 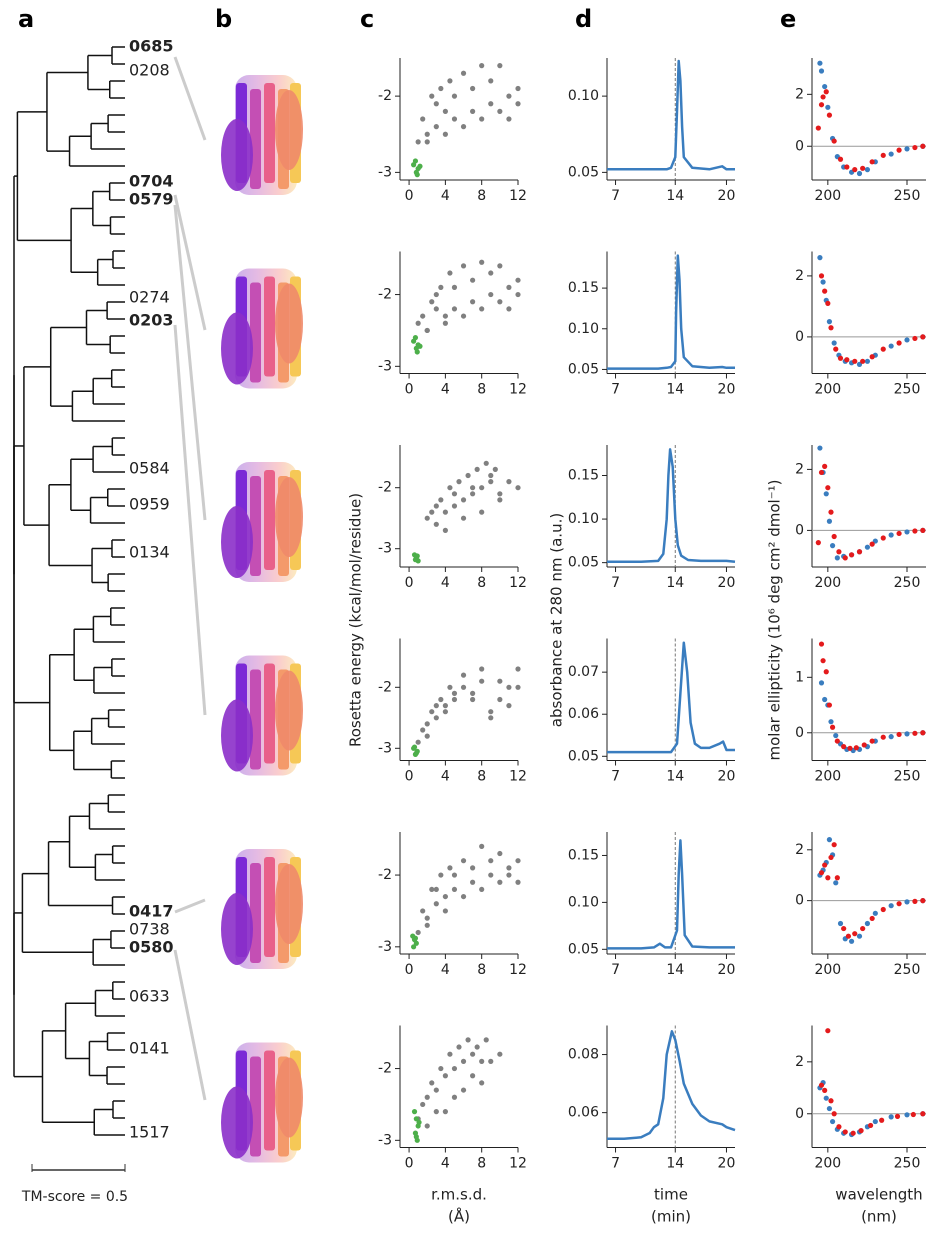 What do you see at coordinates (367, 19) in the screenshot?
I see `panel-label: c` at bounding box center [367, 19].